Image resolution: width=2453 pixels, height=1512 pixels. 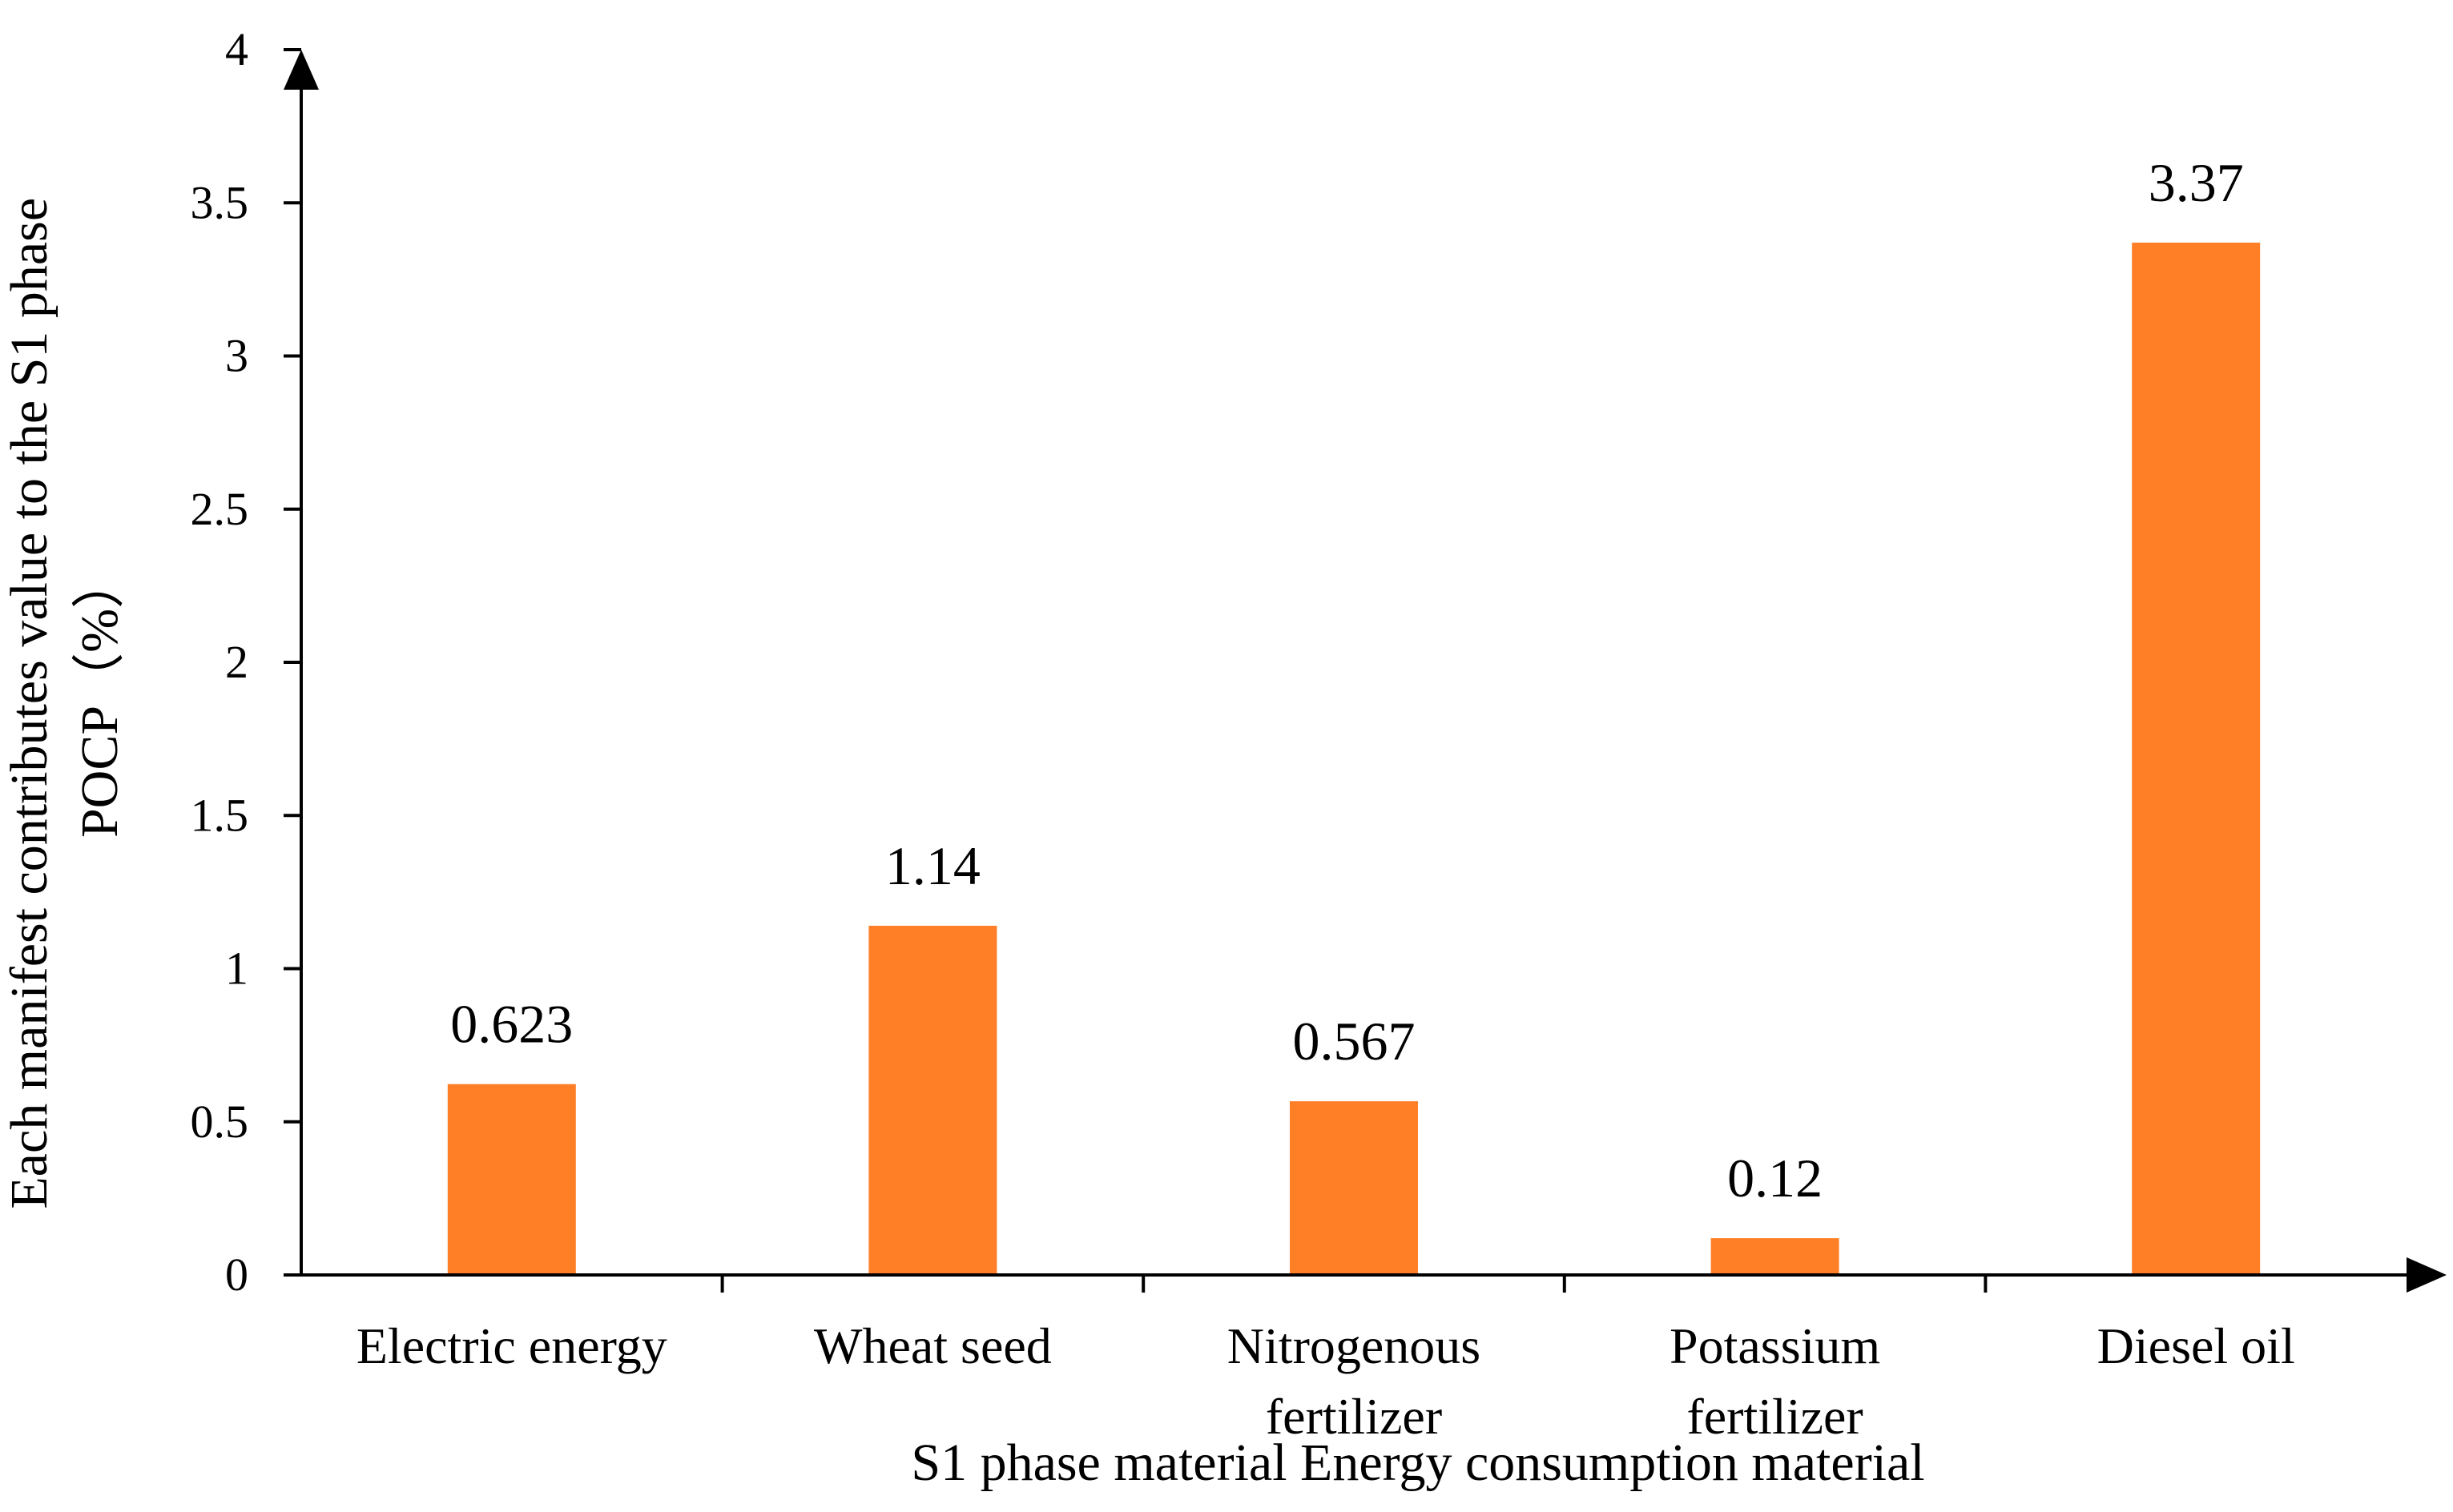 I want to click on y-axis-ticks: 0 0.5 1 1.5 2 2.5 3 3.5 4, so click(x=246, y=662).